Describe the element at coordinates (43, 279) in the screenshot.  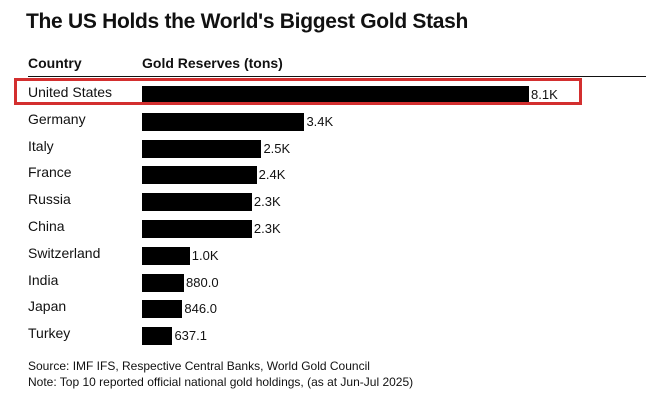
I see `country-label-india: India` at that location.